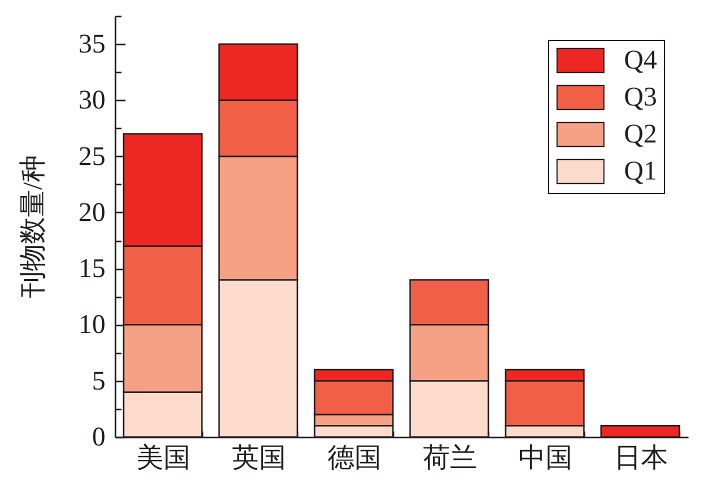  What do you see at coordinates (92, 211) in the screenshot?
I see `y-tick-label: 20` at bounding box center [92, 211].